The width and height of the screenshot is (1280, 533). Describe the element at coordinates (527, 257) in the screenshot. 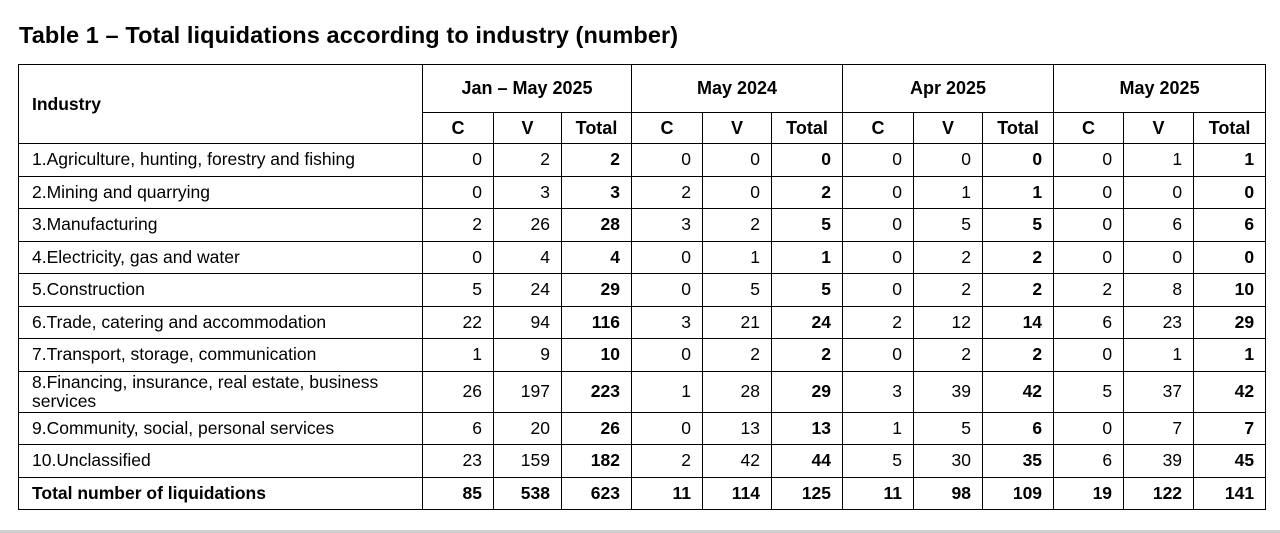

I see `value-cell: 4` at that location.